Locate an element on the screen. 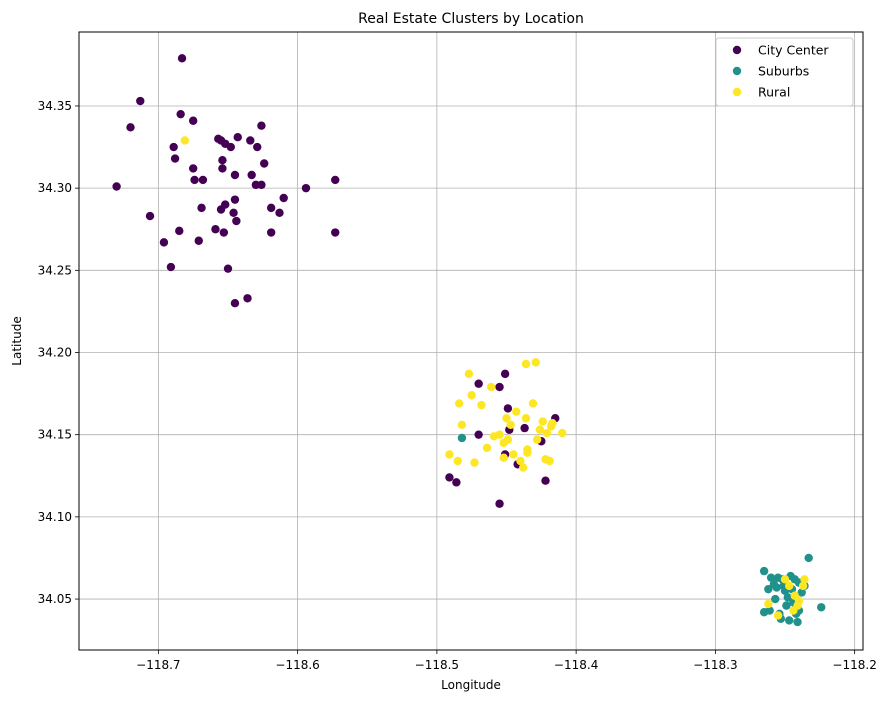 The width and height of the screenshot is (885, 701). y-axis-label: Latitude is located at coordinates (17, 340).